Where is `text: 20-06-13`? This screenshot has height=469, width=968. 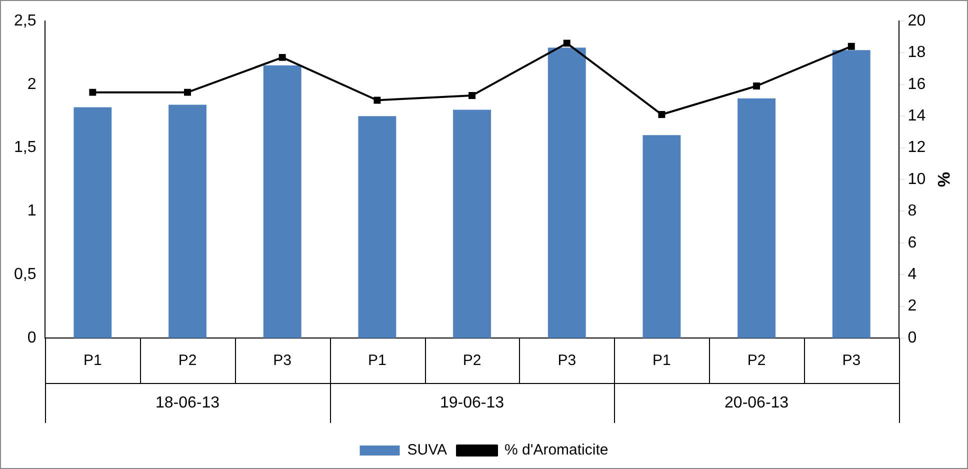 text: 20-06-13 is located at coordinates (756, 403).